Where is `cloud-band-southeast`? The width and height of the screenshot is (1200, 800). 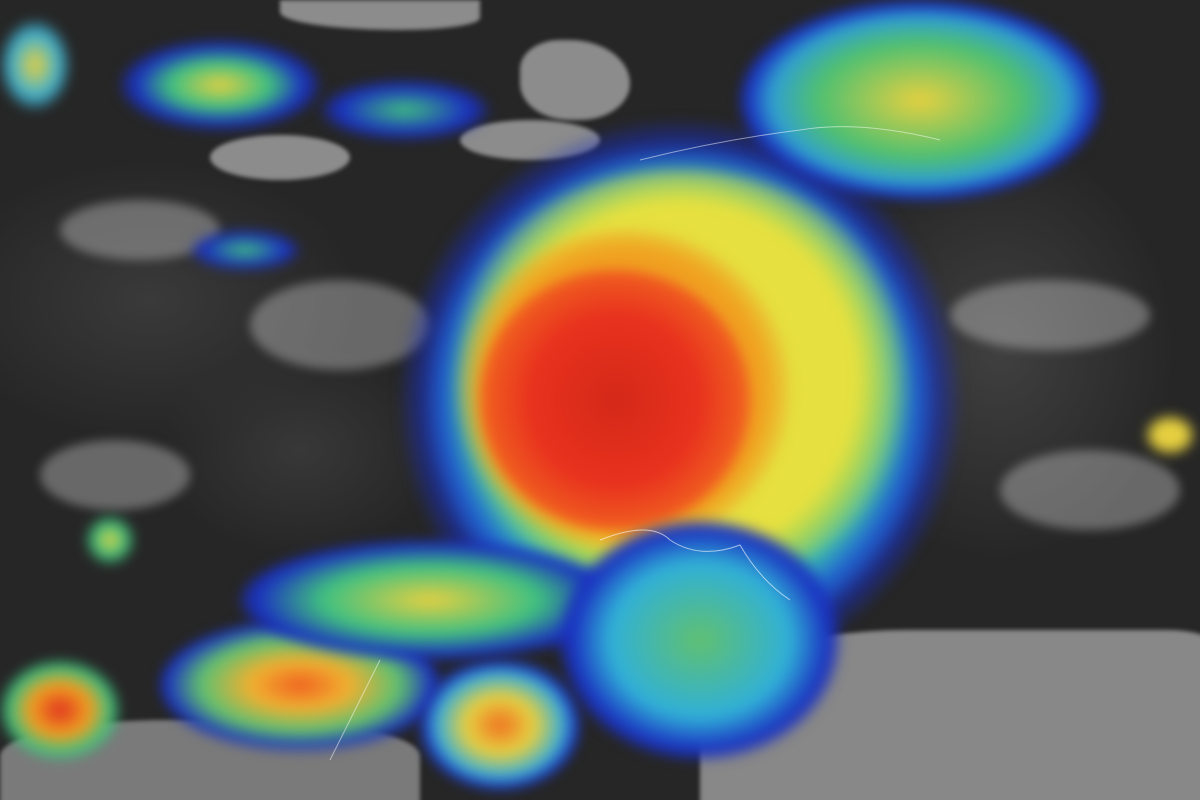
cloud-band-southeast is located at coordinates (700, 640).